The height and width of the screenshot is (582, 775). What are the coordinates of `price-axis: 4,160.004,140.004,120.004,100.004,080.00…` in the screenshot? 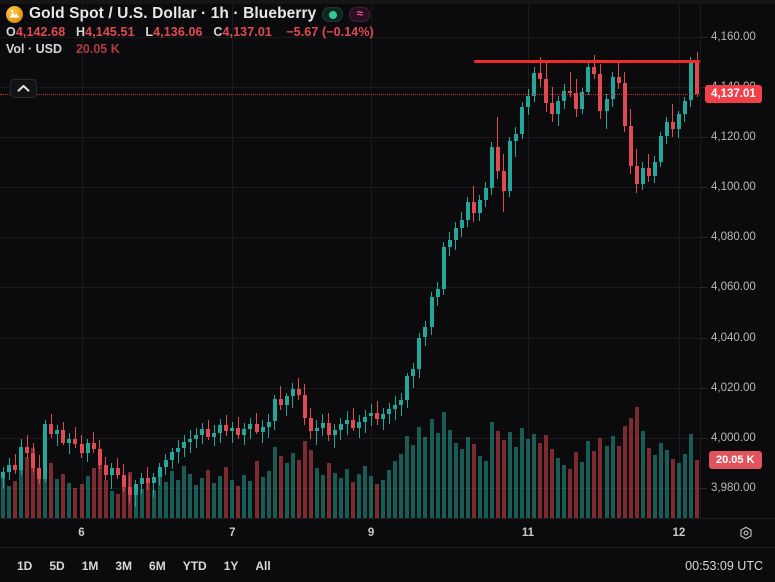 It's located at (737, 261).